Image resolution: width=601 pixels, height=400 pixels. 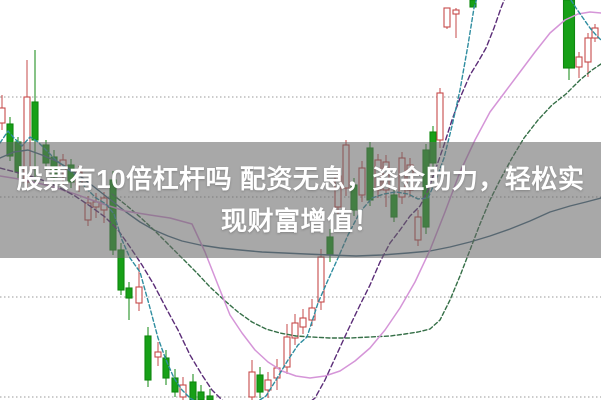 I want to click on ma-line-teal, so click(x=585, y=20).